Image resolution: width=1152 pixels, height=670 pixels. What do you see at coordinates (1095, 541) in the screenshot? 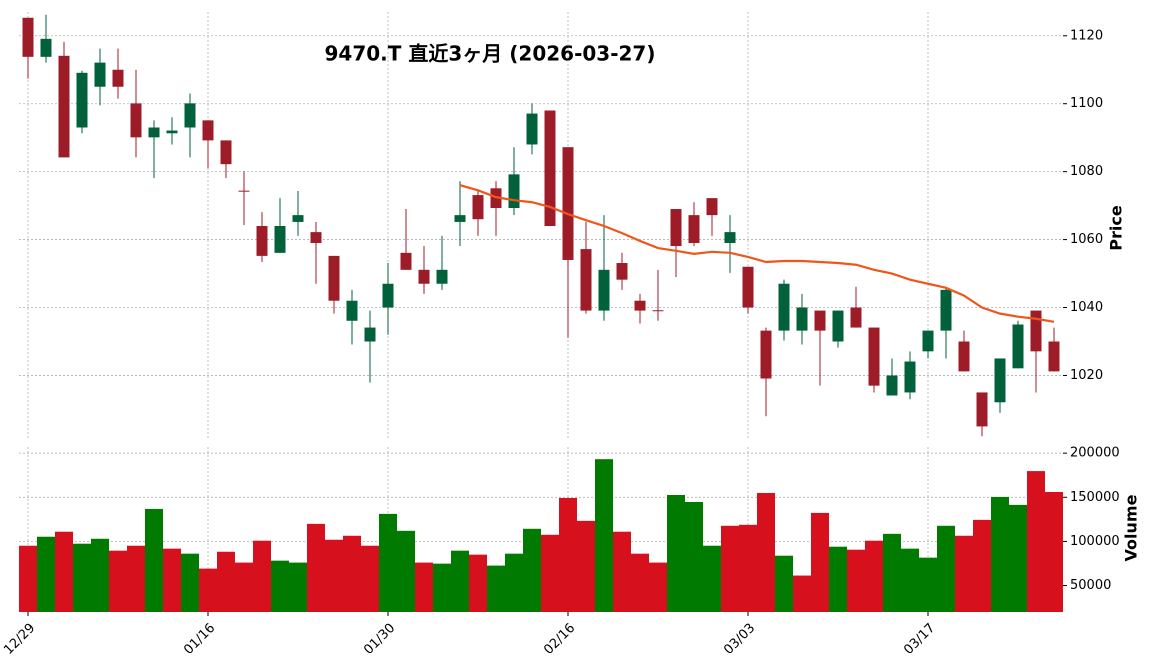
I see `y-tick-label: 100000` at bounding box center [1095, 541].